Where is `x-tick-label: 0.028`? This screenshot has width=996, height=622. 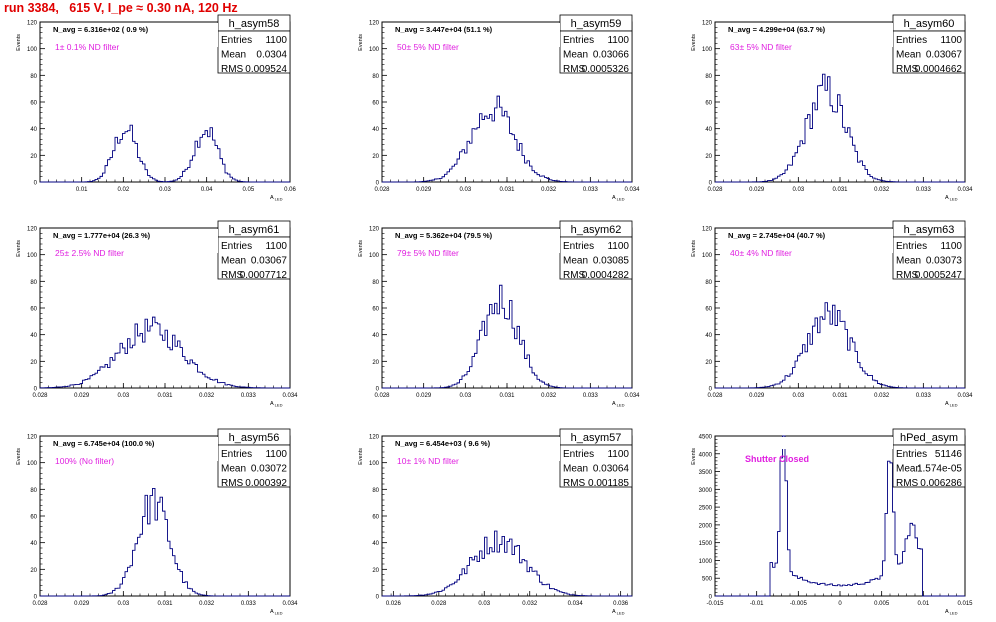
x-tick-label: 0.028 is located at coordinates (40, 604).